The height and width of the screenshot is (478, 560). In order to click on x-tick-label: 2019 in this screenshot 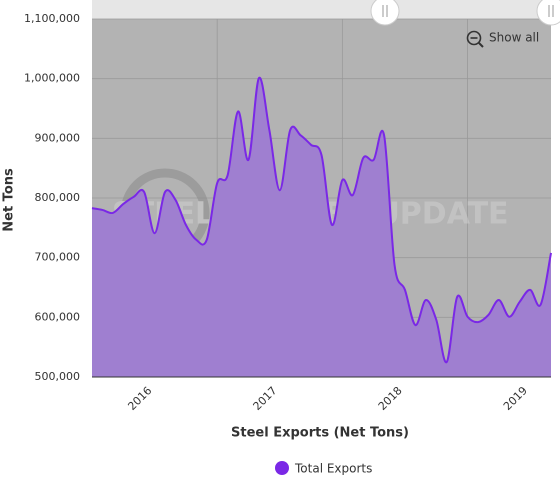, I will do `click(515, 398)`.